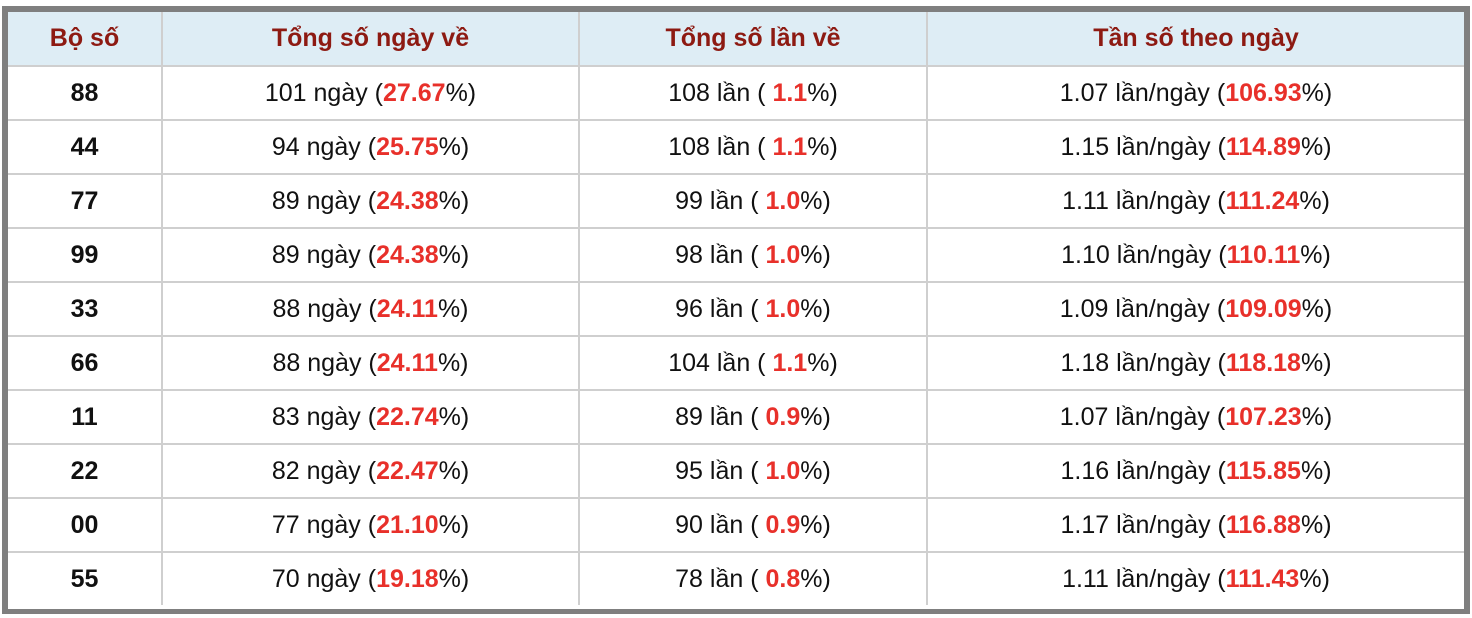  Describe the element at coordinates (1263, 308) in the screenshot. I see `tan-so-percent: 109.09` at that location.